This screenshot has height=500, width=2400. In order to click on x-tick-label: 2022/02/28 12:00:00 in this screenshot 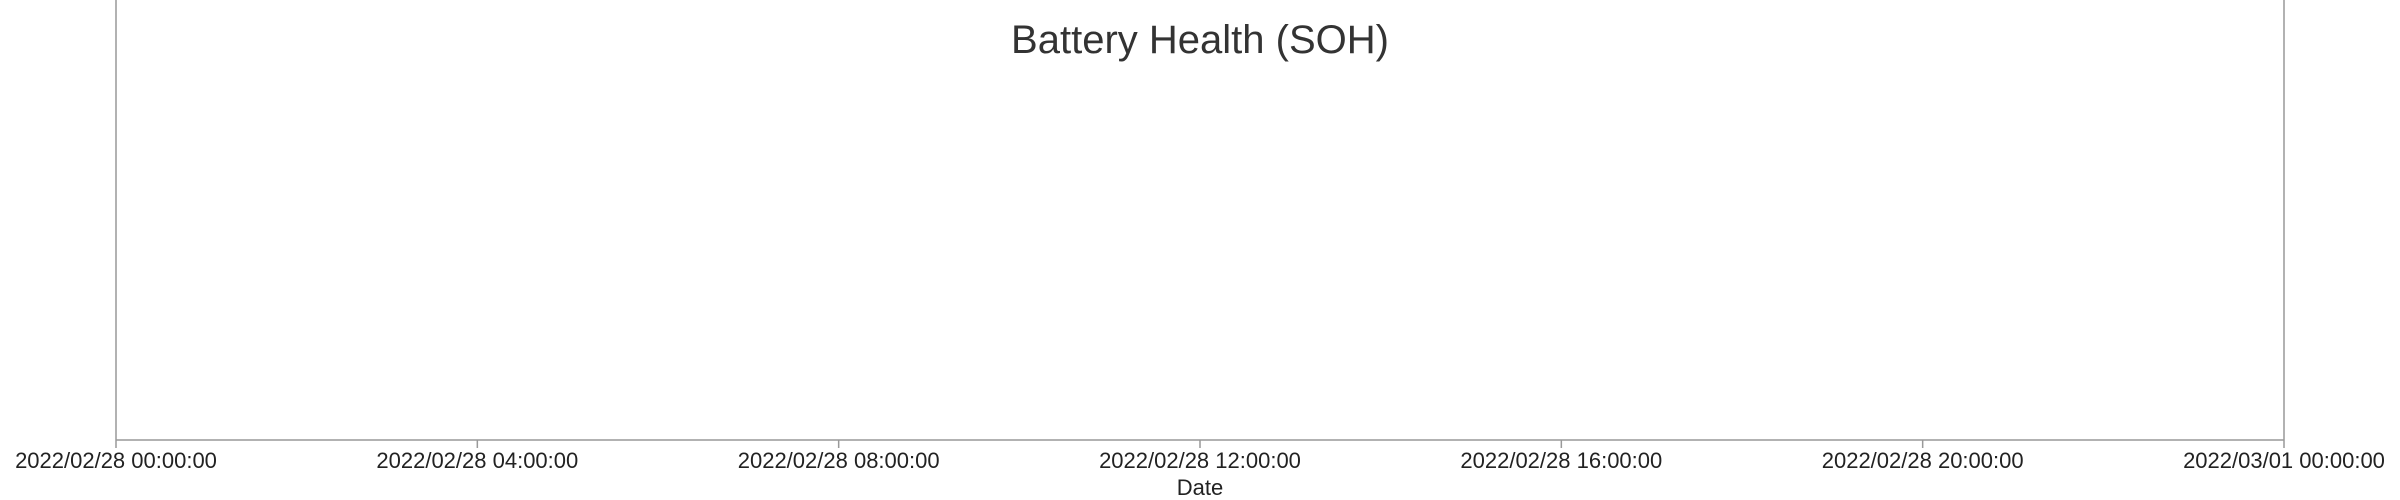, I will do `click(1200, 460)`.